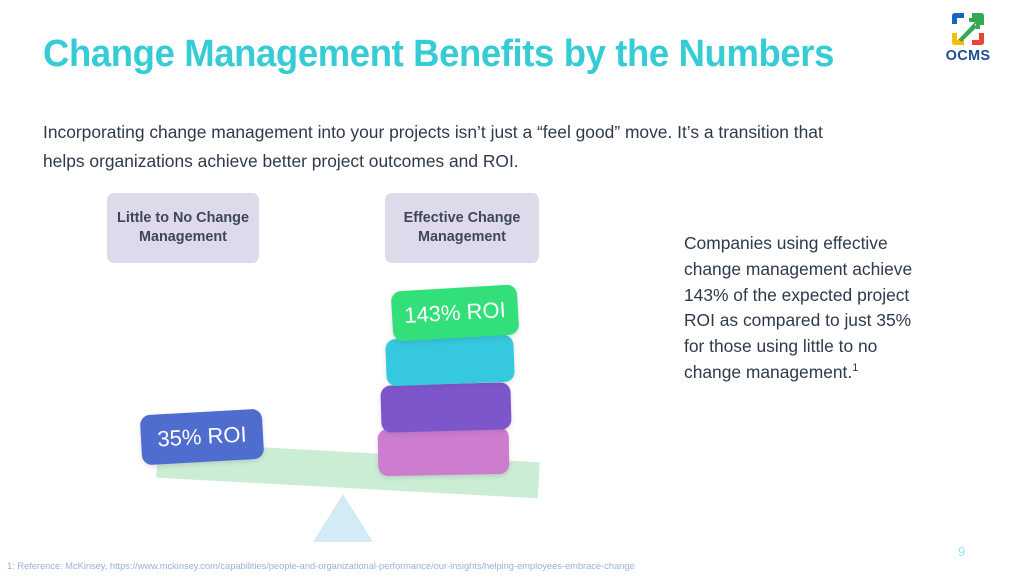 The height and width of the screenshot is (579, 1024). What do you see at coordinates (343, 518) in the screenshot?
I see `seesaw-fulcrum-triangle` at bounding box center [343, 518].